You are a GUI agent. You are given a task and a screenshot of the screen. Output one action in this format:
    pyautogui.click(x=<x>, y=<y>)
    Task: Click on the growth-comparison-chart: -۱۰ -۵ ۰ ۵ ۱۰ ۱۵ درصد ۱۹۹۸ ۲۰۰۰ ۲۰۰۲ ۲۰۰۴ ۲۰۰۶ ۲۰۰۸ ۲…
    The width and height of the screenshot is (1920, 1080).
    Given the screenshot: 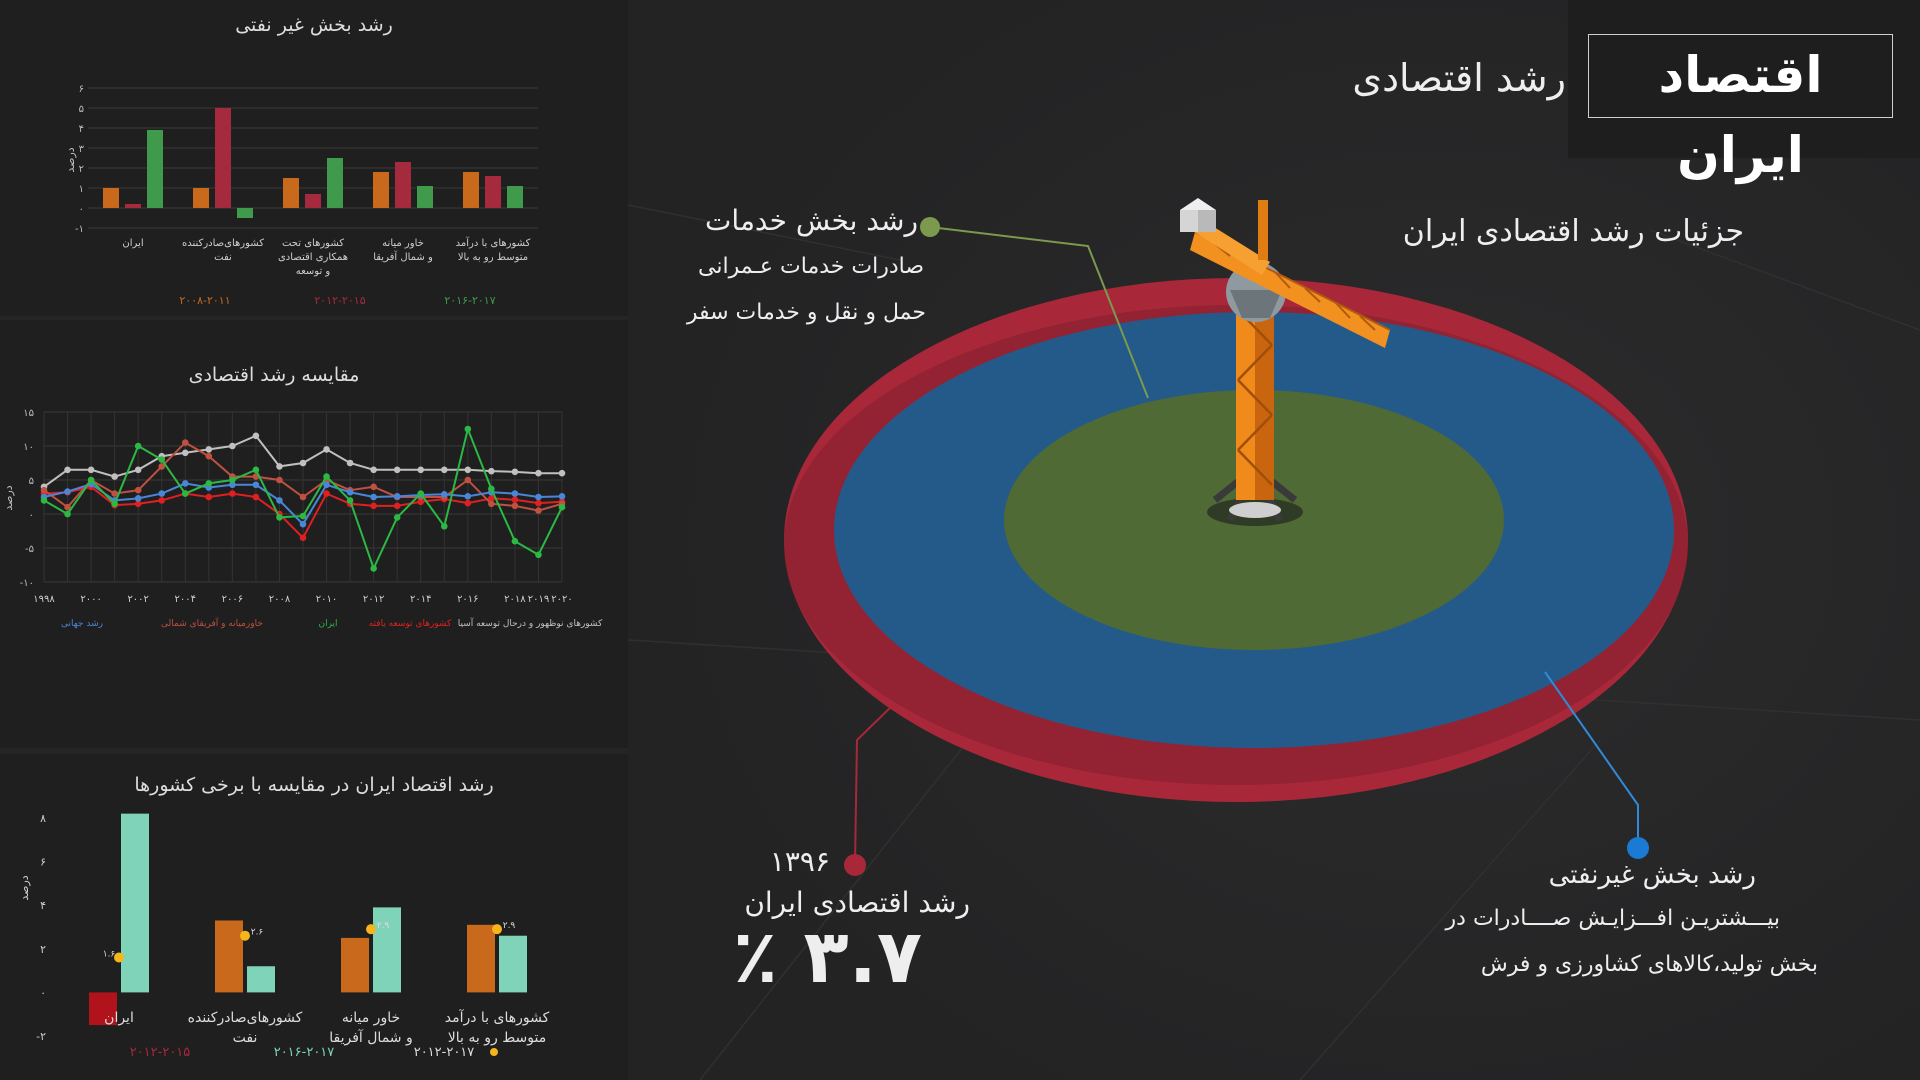 What is the action you would take?
    pyautogui.click(x=302, y=518)
    